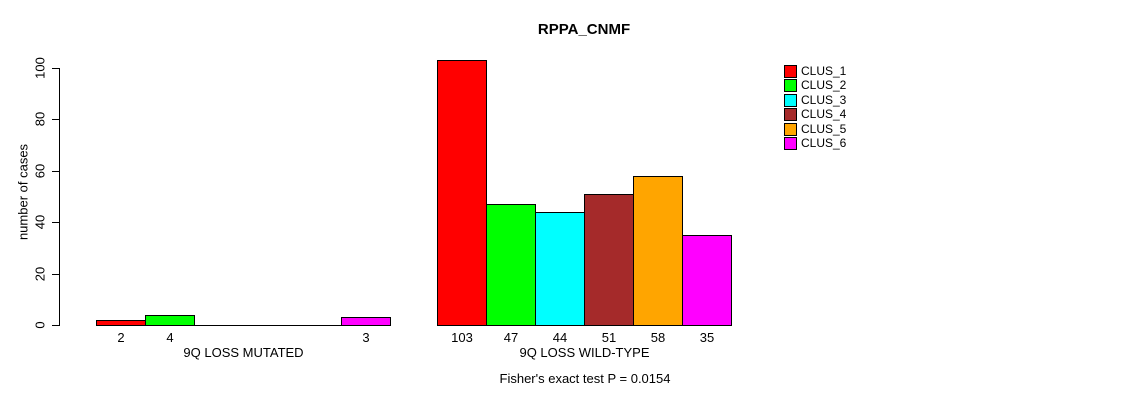 This screenshot has height=400, width=1140. What do you see at coordinates (40, 222) in the screenshot?
I see `y-tick-label: 40` at bounding box center [40, 222].